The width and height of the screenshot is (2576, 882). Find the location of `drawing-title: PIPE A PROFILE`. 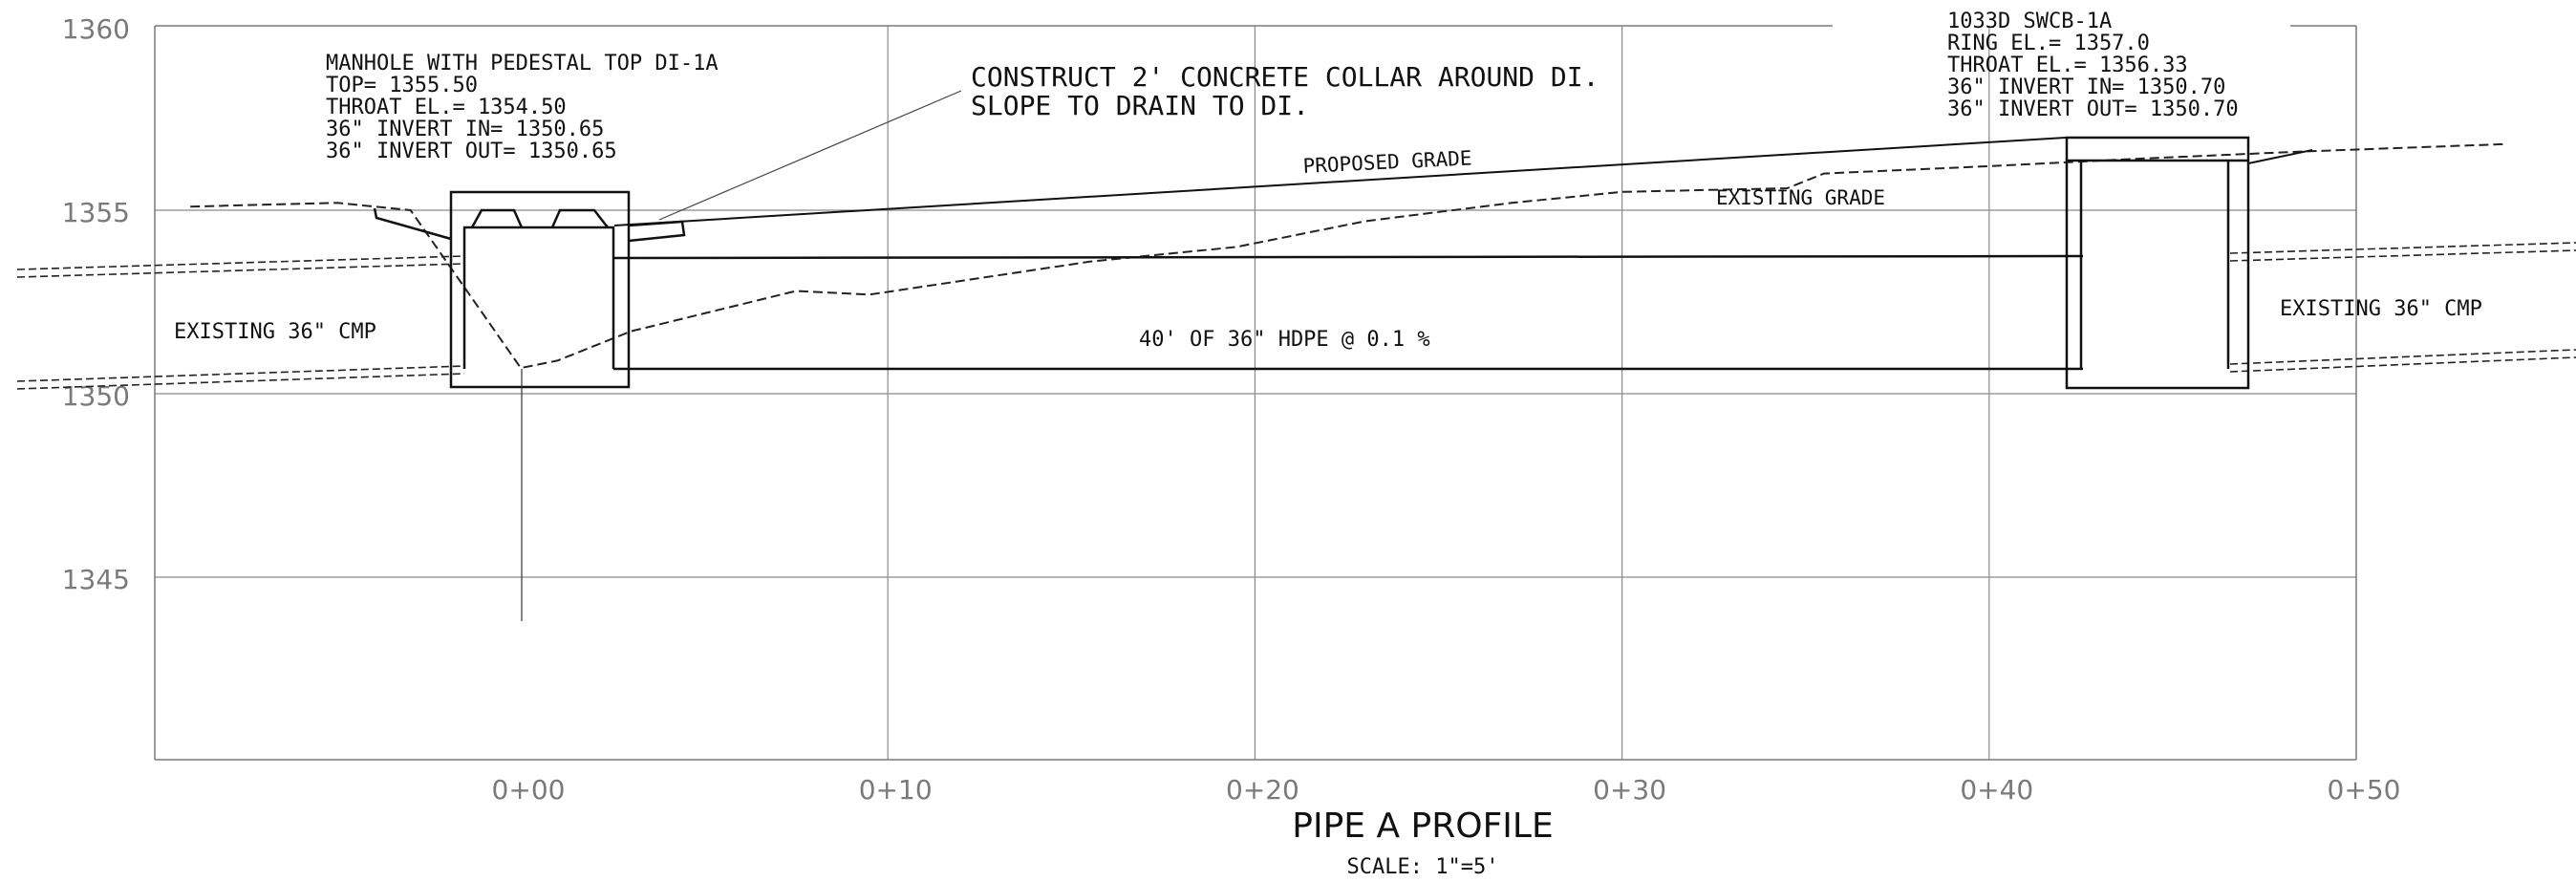

drawing-title: PIPE A PROFILE is located at coordinates (1422, 827).